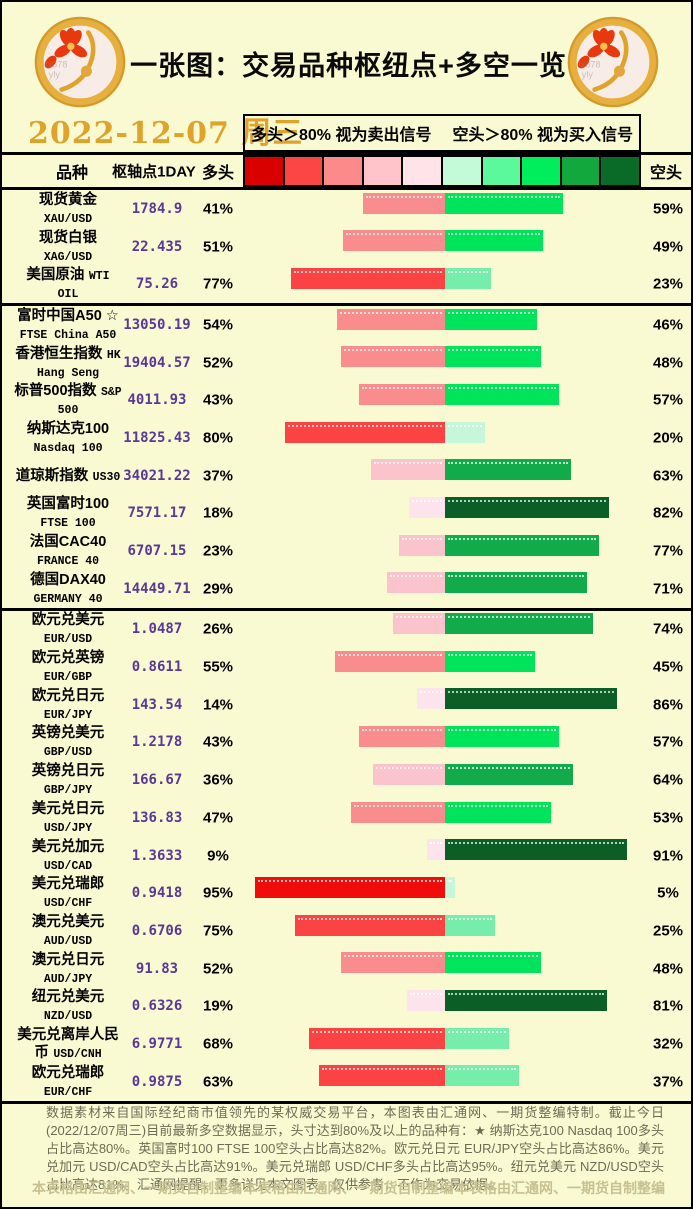 Image resolution: width=693 pixels, height=1209 pixels. Describe the element at coordinates (68, 678) in the screenshot. I see `instrument-code: EUR/GBP` at that location.